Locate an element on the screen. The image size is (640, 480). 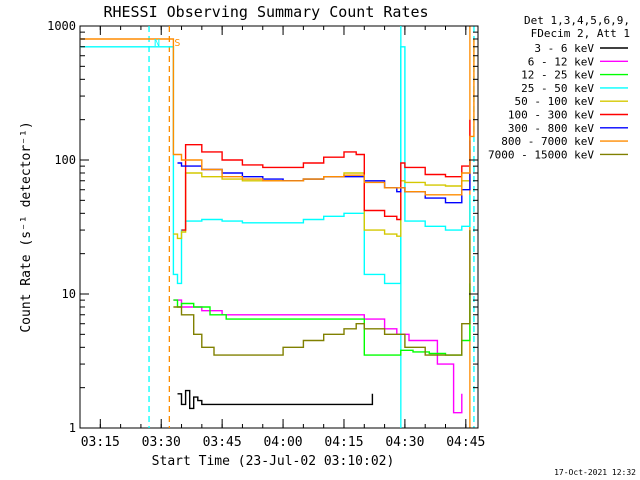
x-tick-label: 03:45 is located at coordinates (222, 442).